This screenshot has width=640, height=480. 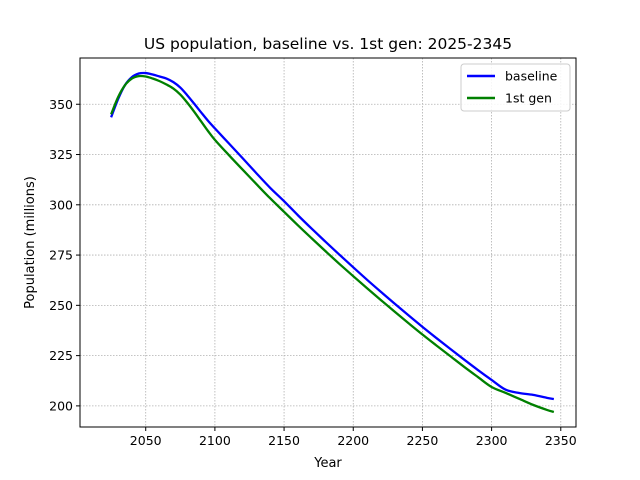 What do you see at coordinates (61, 204) in the screenshot?
I see `y-tick-label: 300` at bounding box center [61, 204].